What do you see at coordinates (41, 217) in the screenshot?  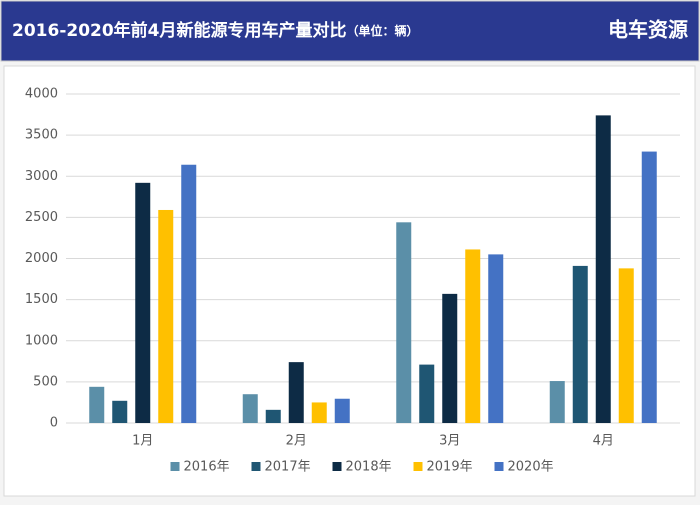 I see `y-tick-label: 2500` at bounding box center [41, 217].